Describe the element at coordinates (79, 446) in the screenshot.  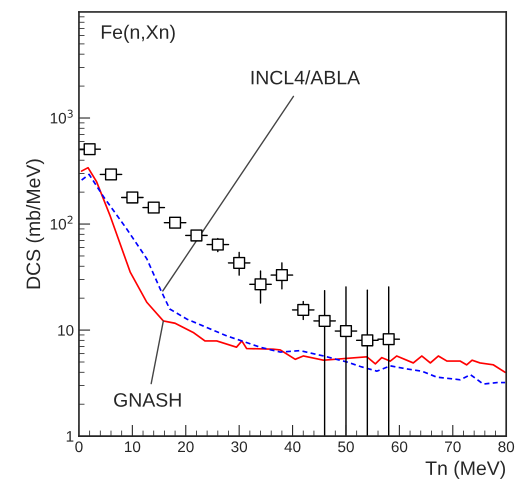
I see `x-tick-label: 0` at that location.